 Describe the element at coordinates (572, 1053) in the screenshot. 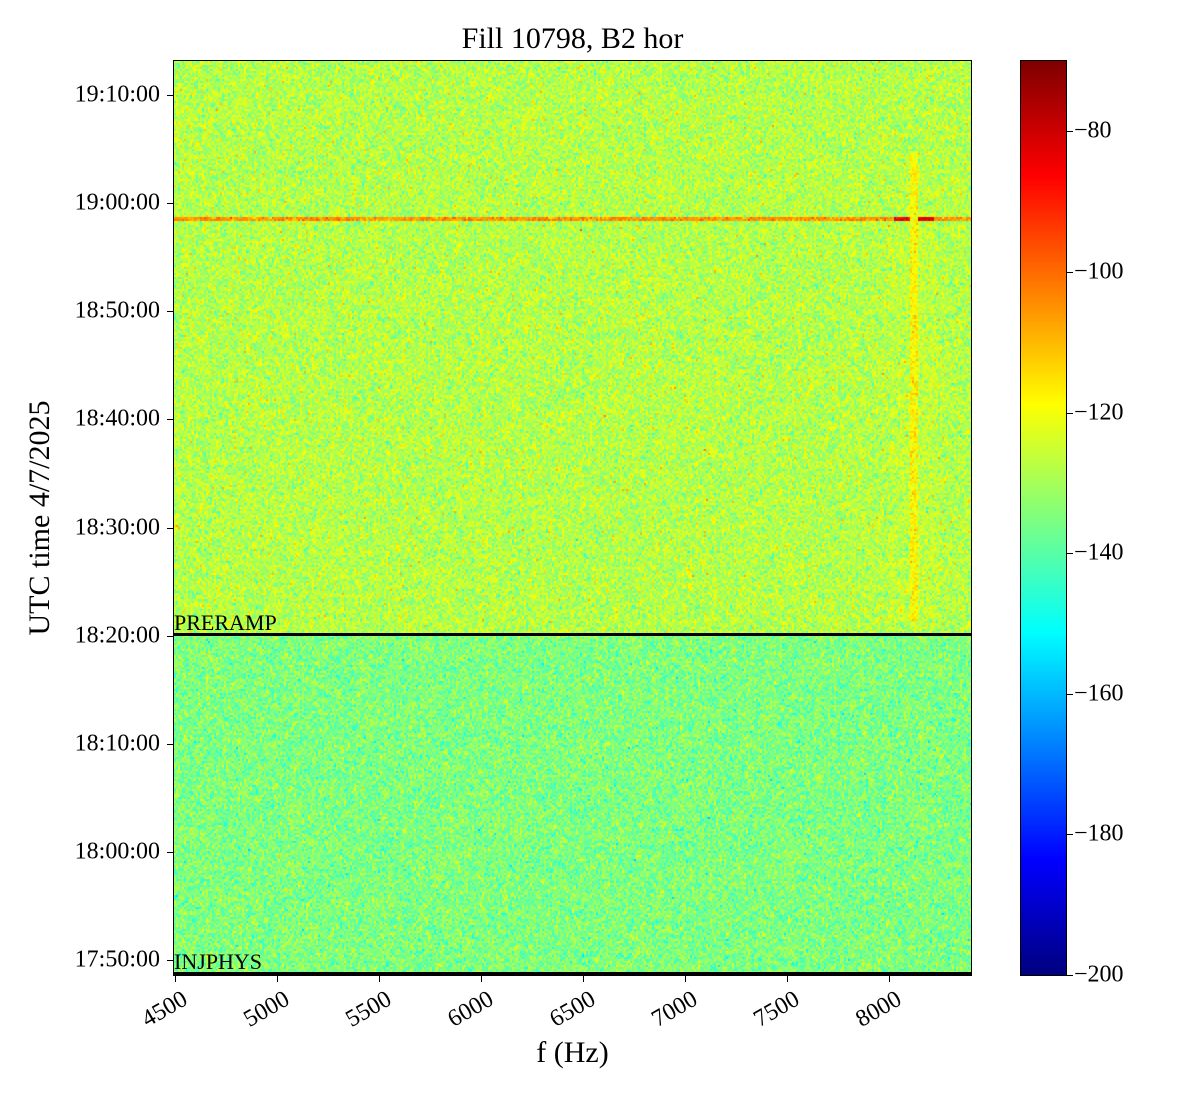

I see `x-axis-label: f (Hz)` at that location.